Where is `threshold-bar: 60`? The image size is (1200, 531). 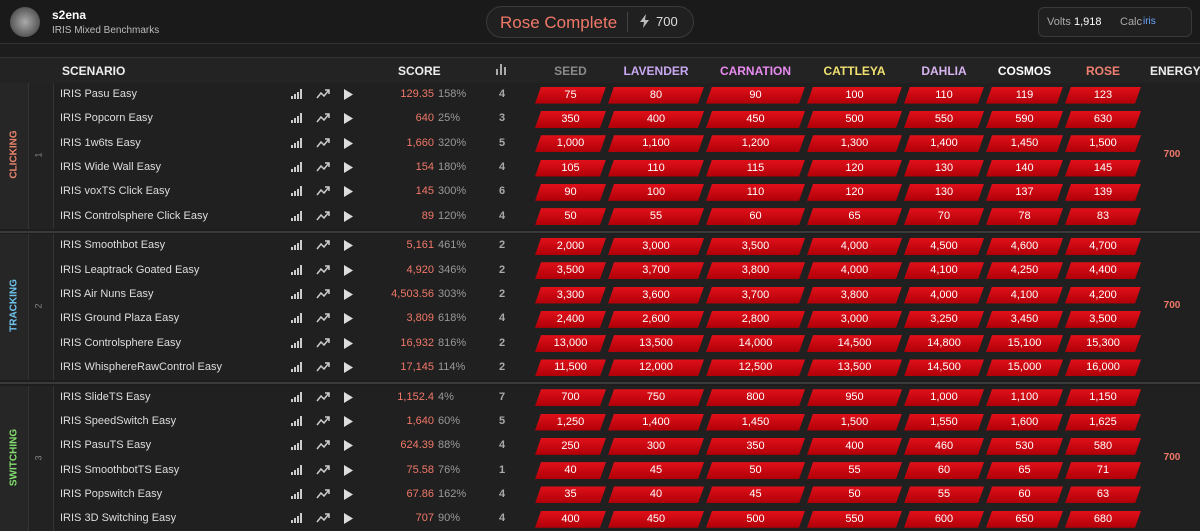
threshold-bar: 60 is located at coordinates (755, 216).